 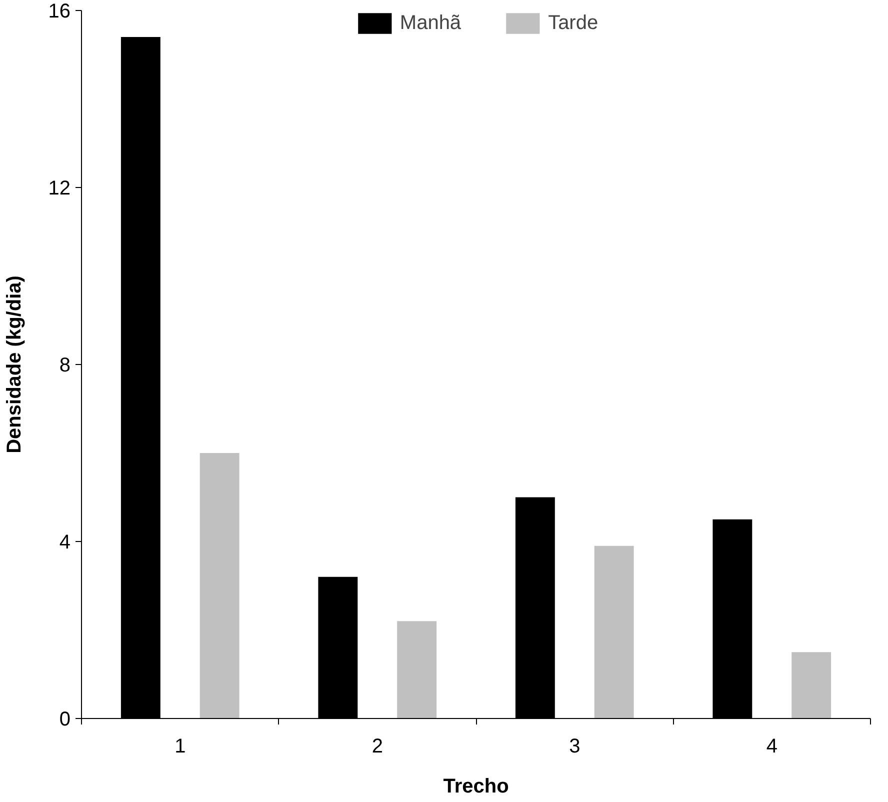 What do you see at coordinates (476, 787) in the screenshot?
I see `x-axis-title: Trecho` at bounding box center [476, 787].